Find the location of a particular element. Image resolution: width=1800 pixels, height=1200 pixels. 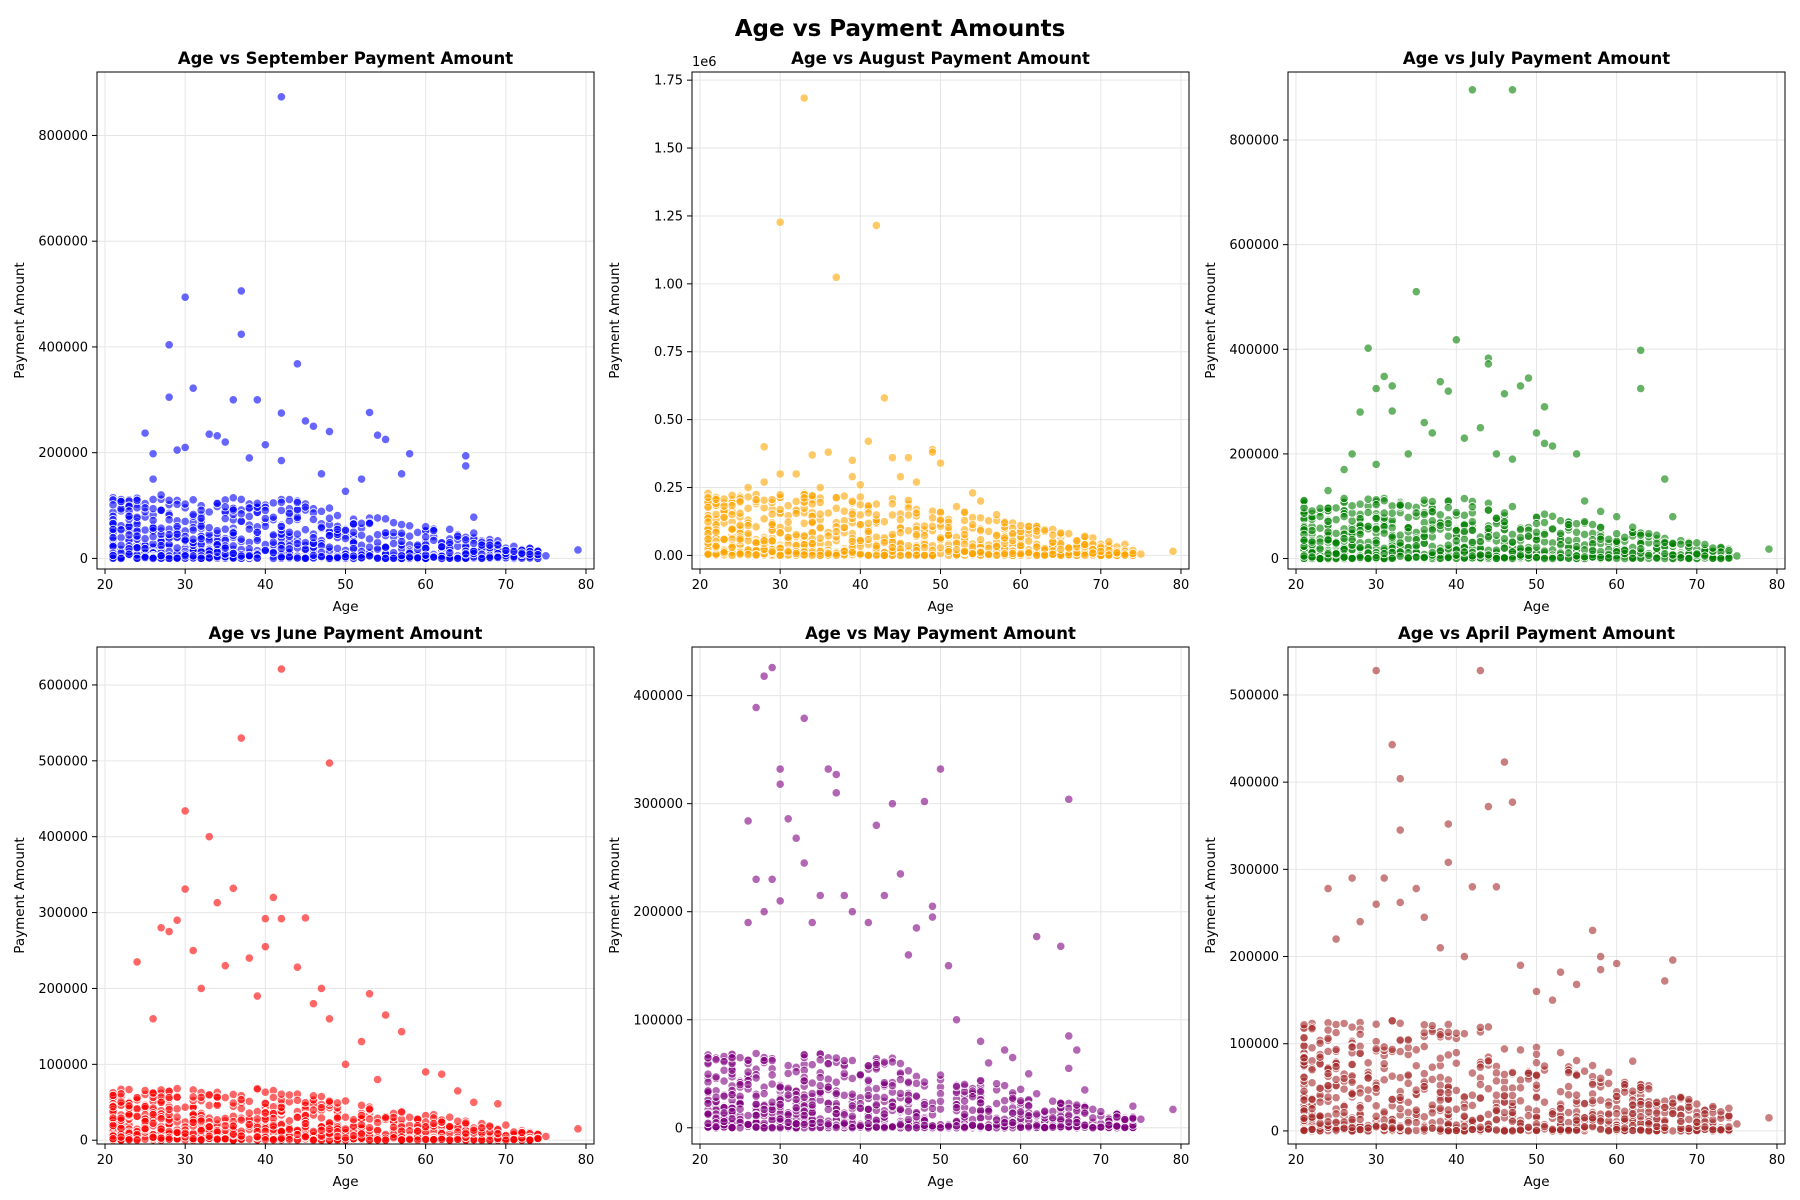

x-axis-label: Age is located at coordinates (1536, 607).